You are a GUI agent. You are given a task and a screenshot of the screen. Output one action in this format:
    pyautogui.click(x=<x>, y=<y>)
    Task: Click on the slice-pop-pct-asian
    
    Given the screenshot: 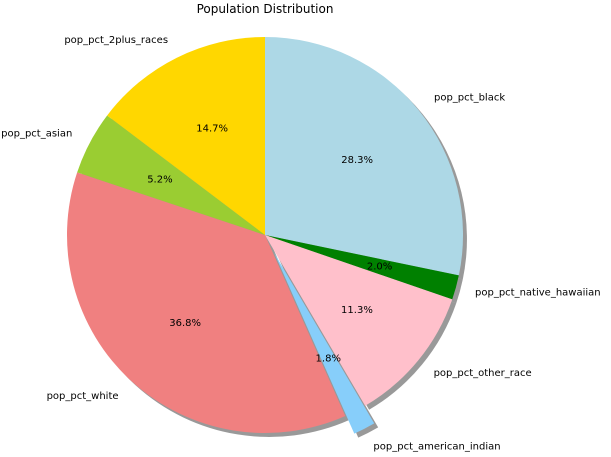 What is the action you would take?
    pyautogui.click(x=171, y=175)
    